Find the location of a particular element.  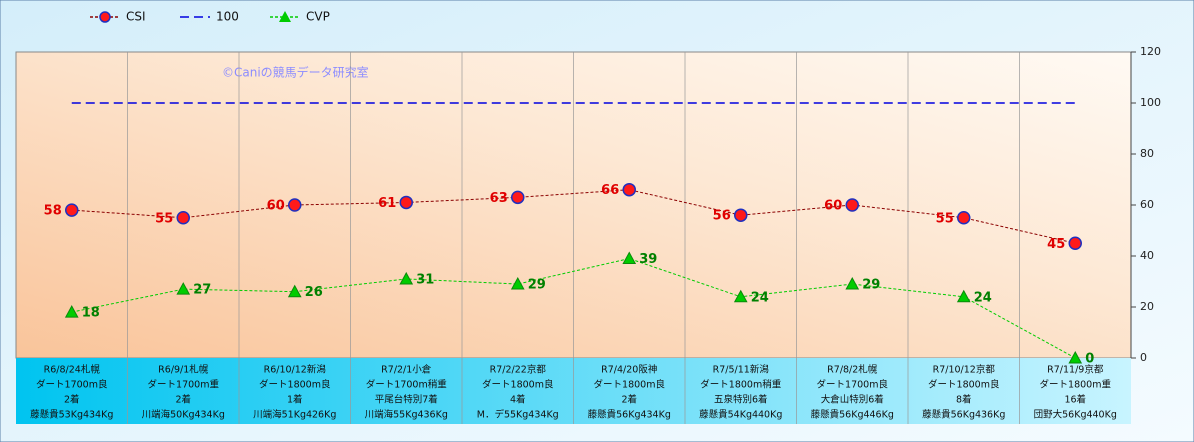

x-tick-label: ダート1800m稍重 is located at coordinates (740, 385).